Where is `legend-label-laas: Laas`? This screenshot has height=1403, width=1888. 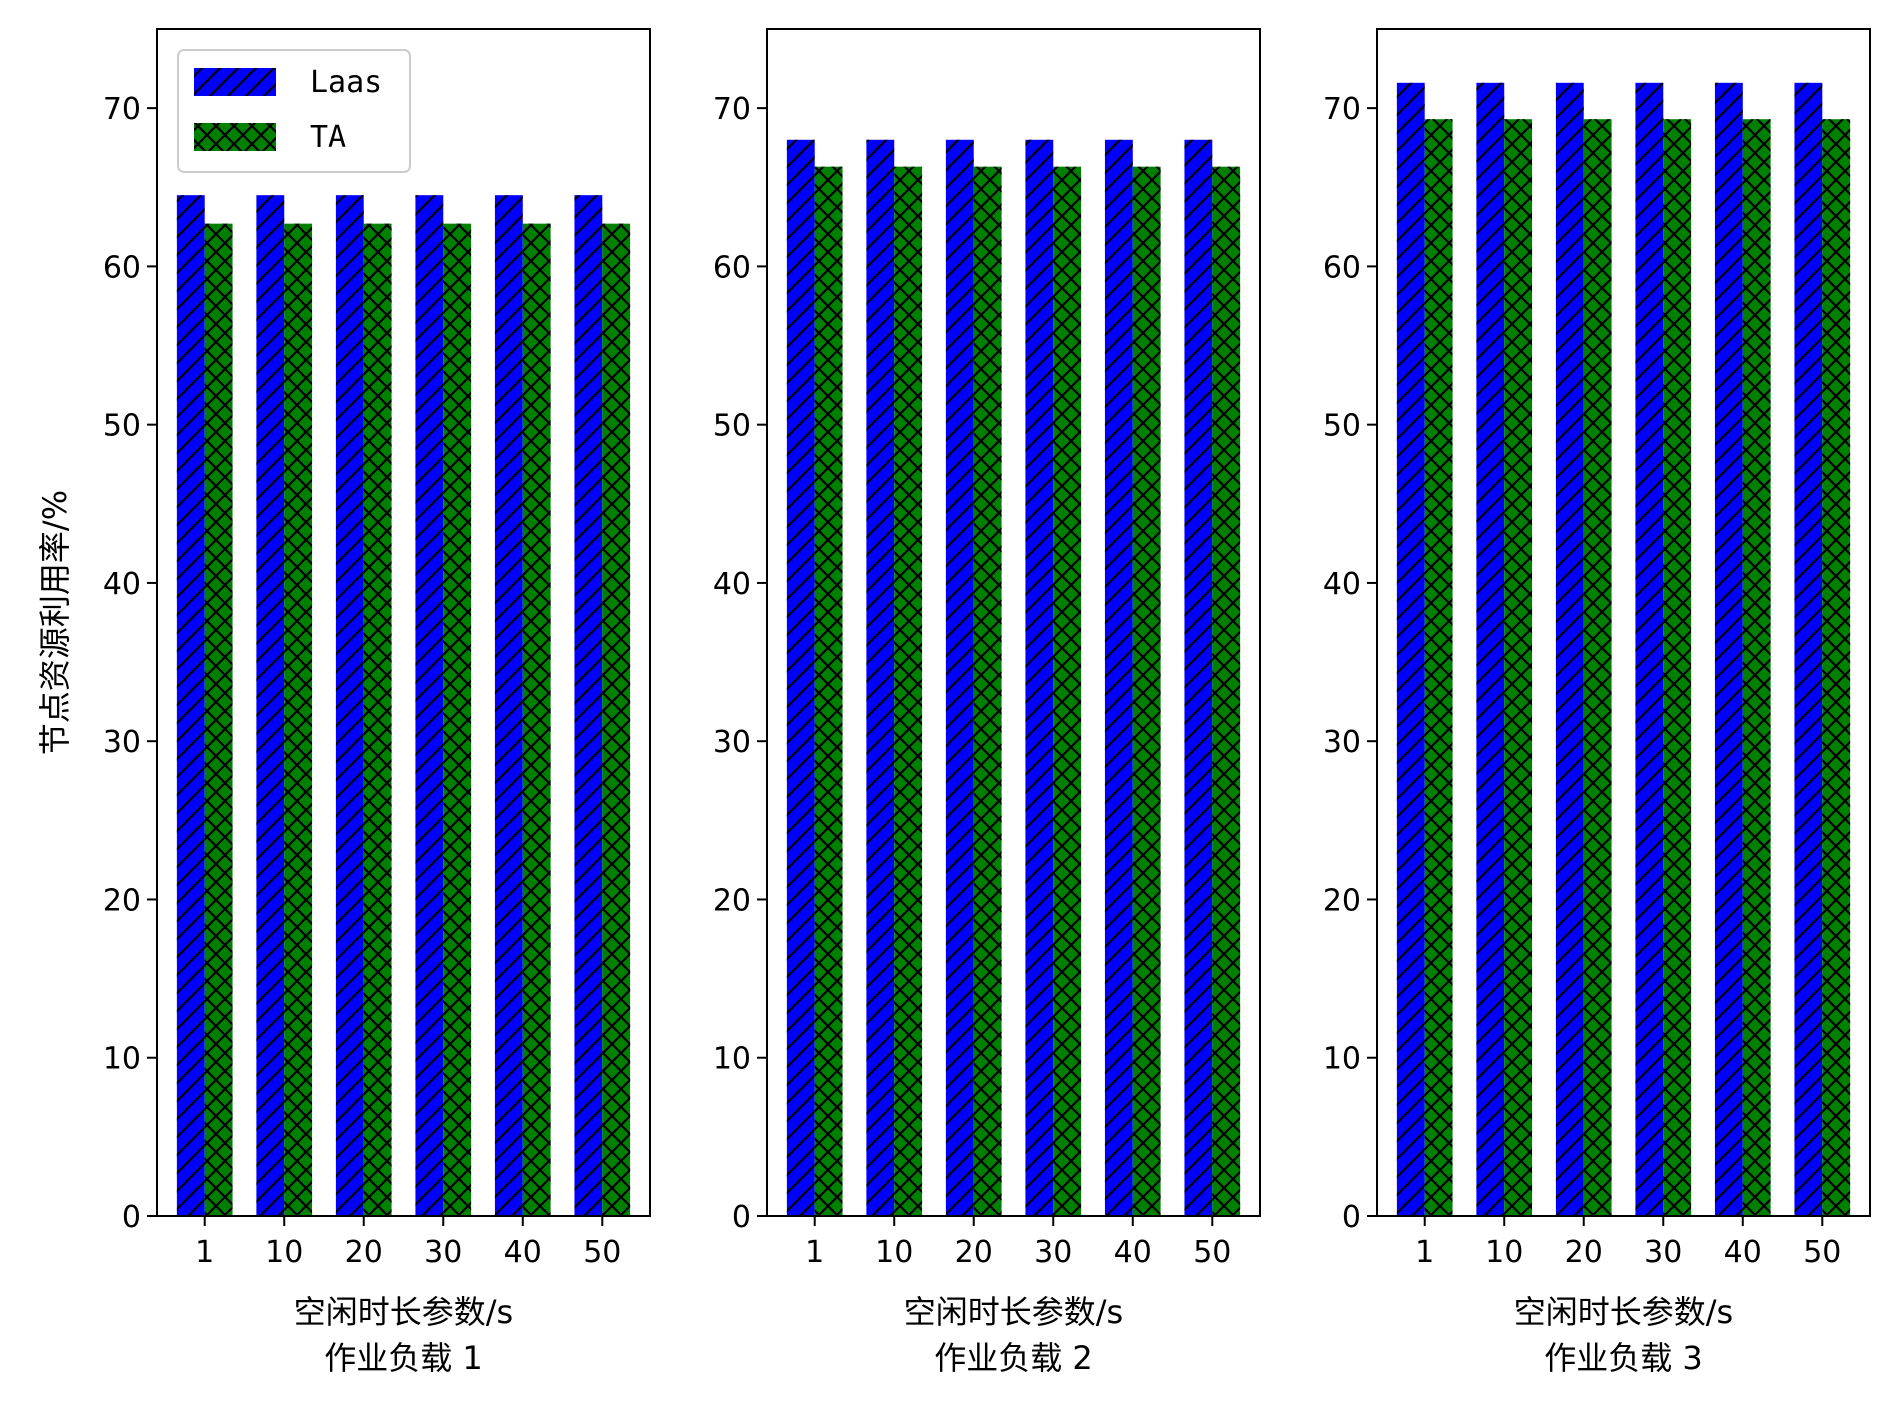
legend-label-laas: Laas is located at coordinates (346, 82).